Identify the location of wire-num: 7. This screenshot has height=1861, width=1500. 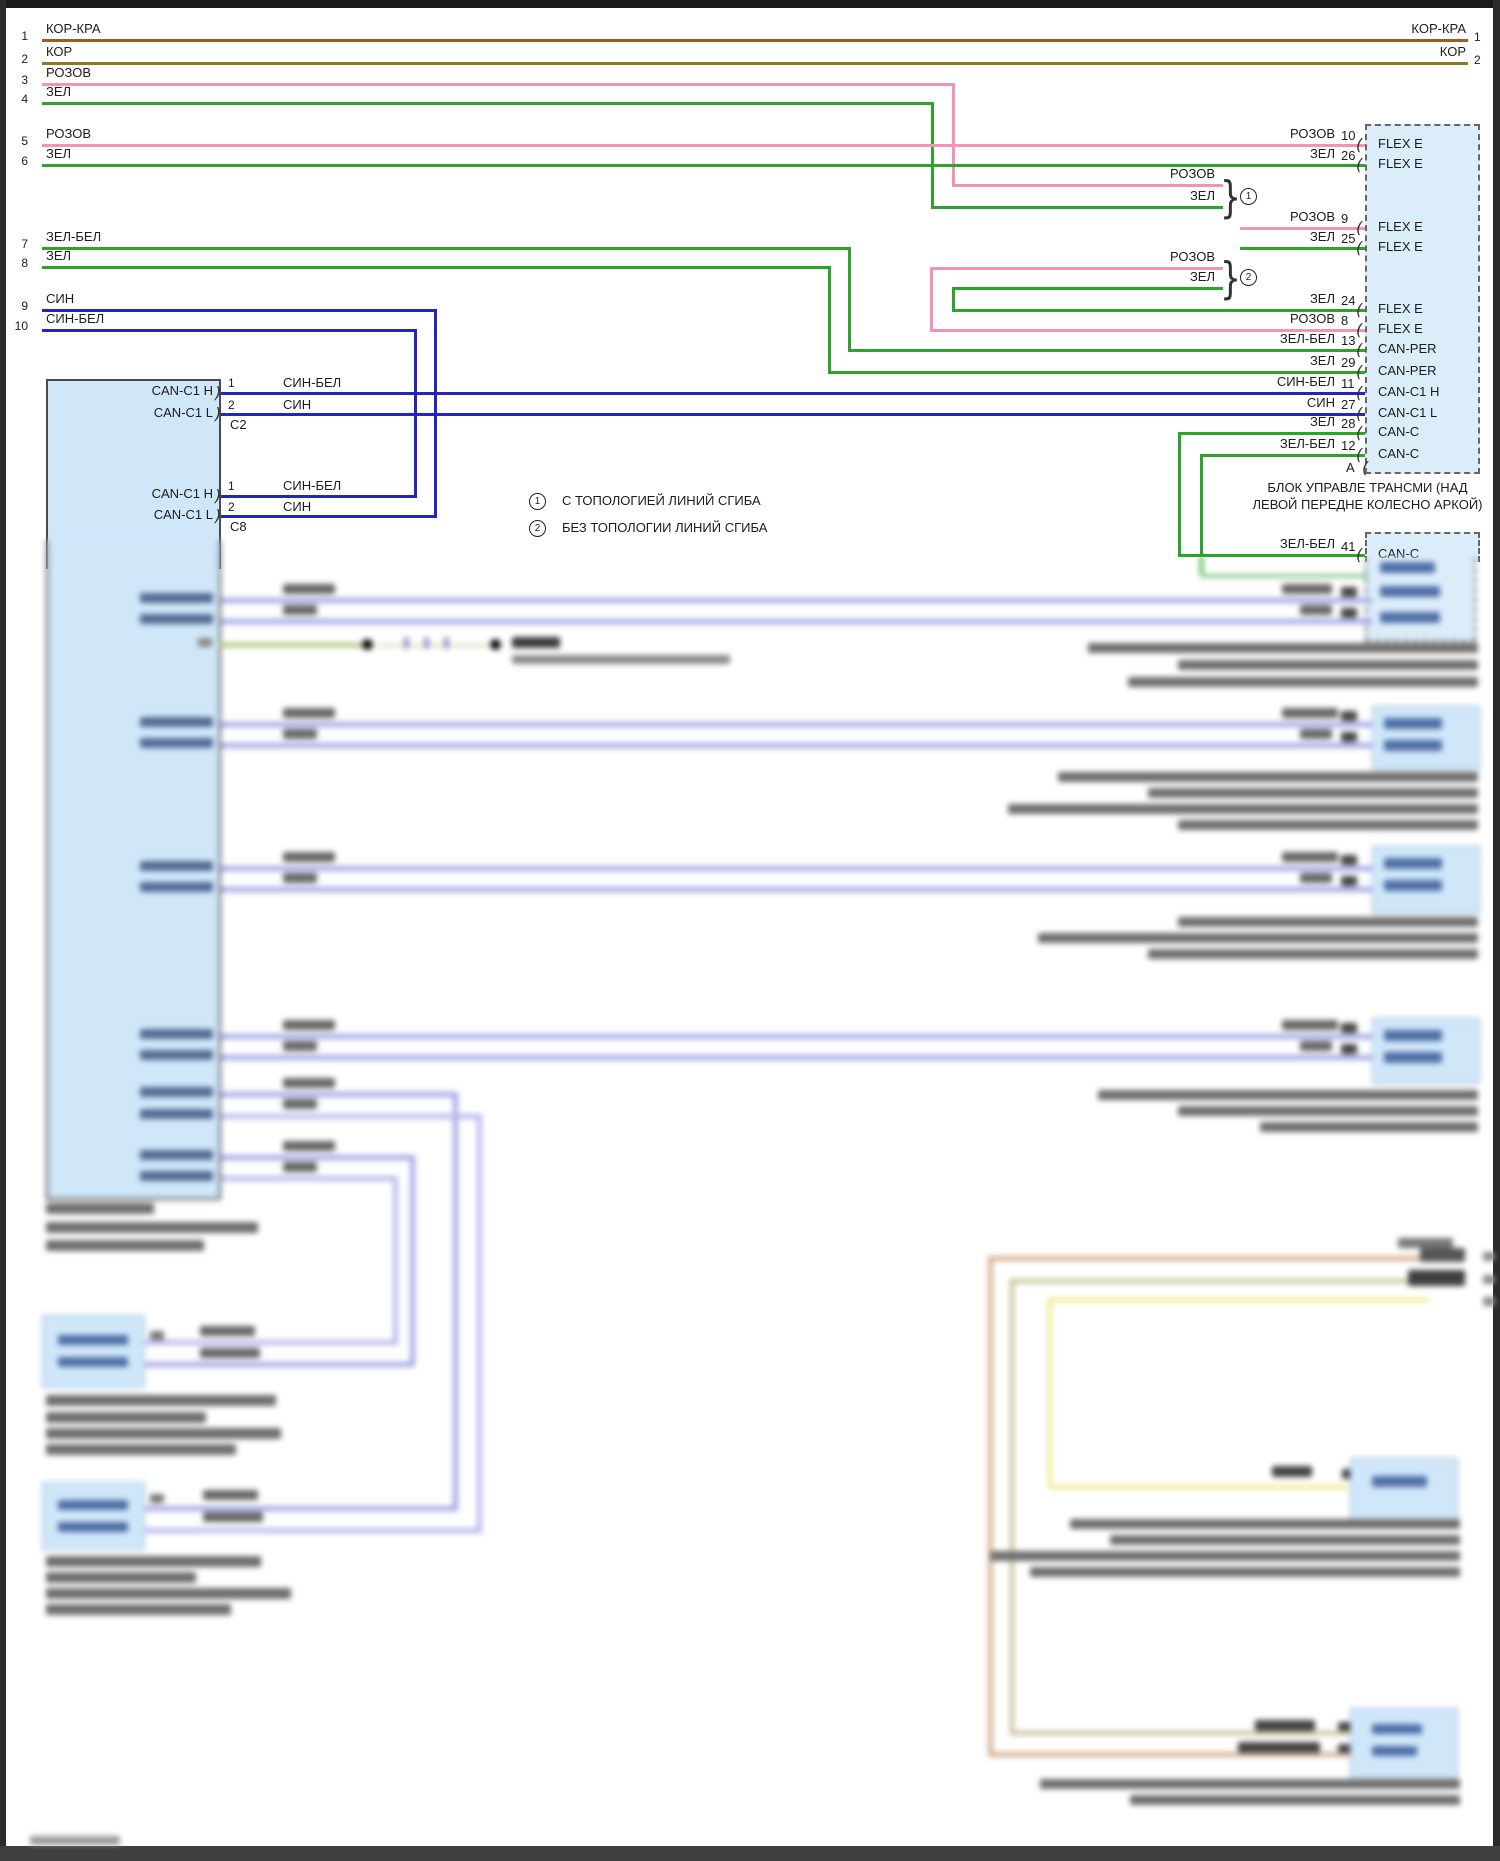
(24, 244).